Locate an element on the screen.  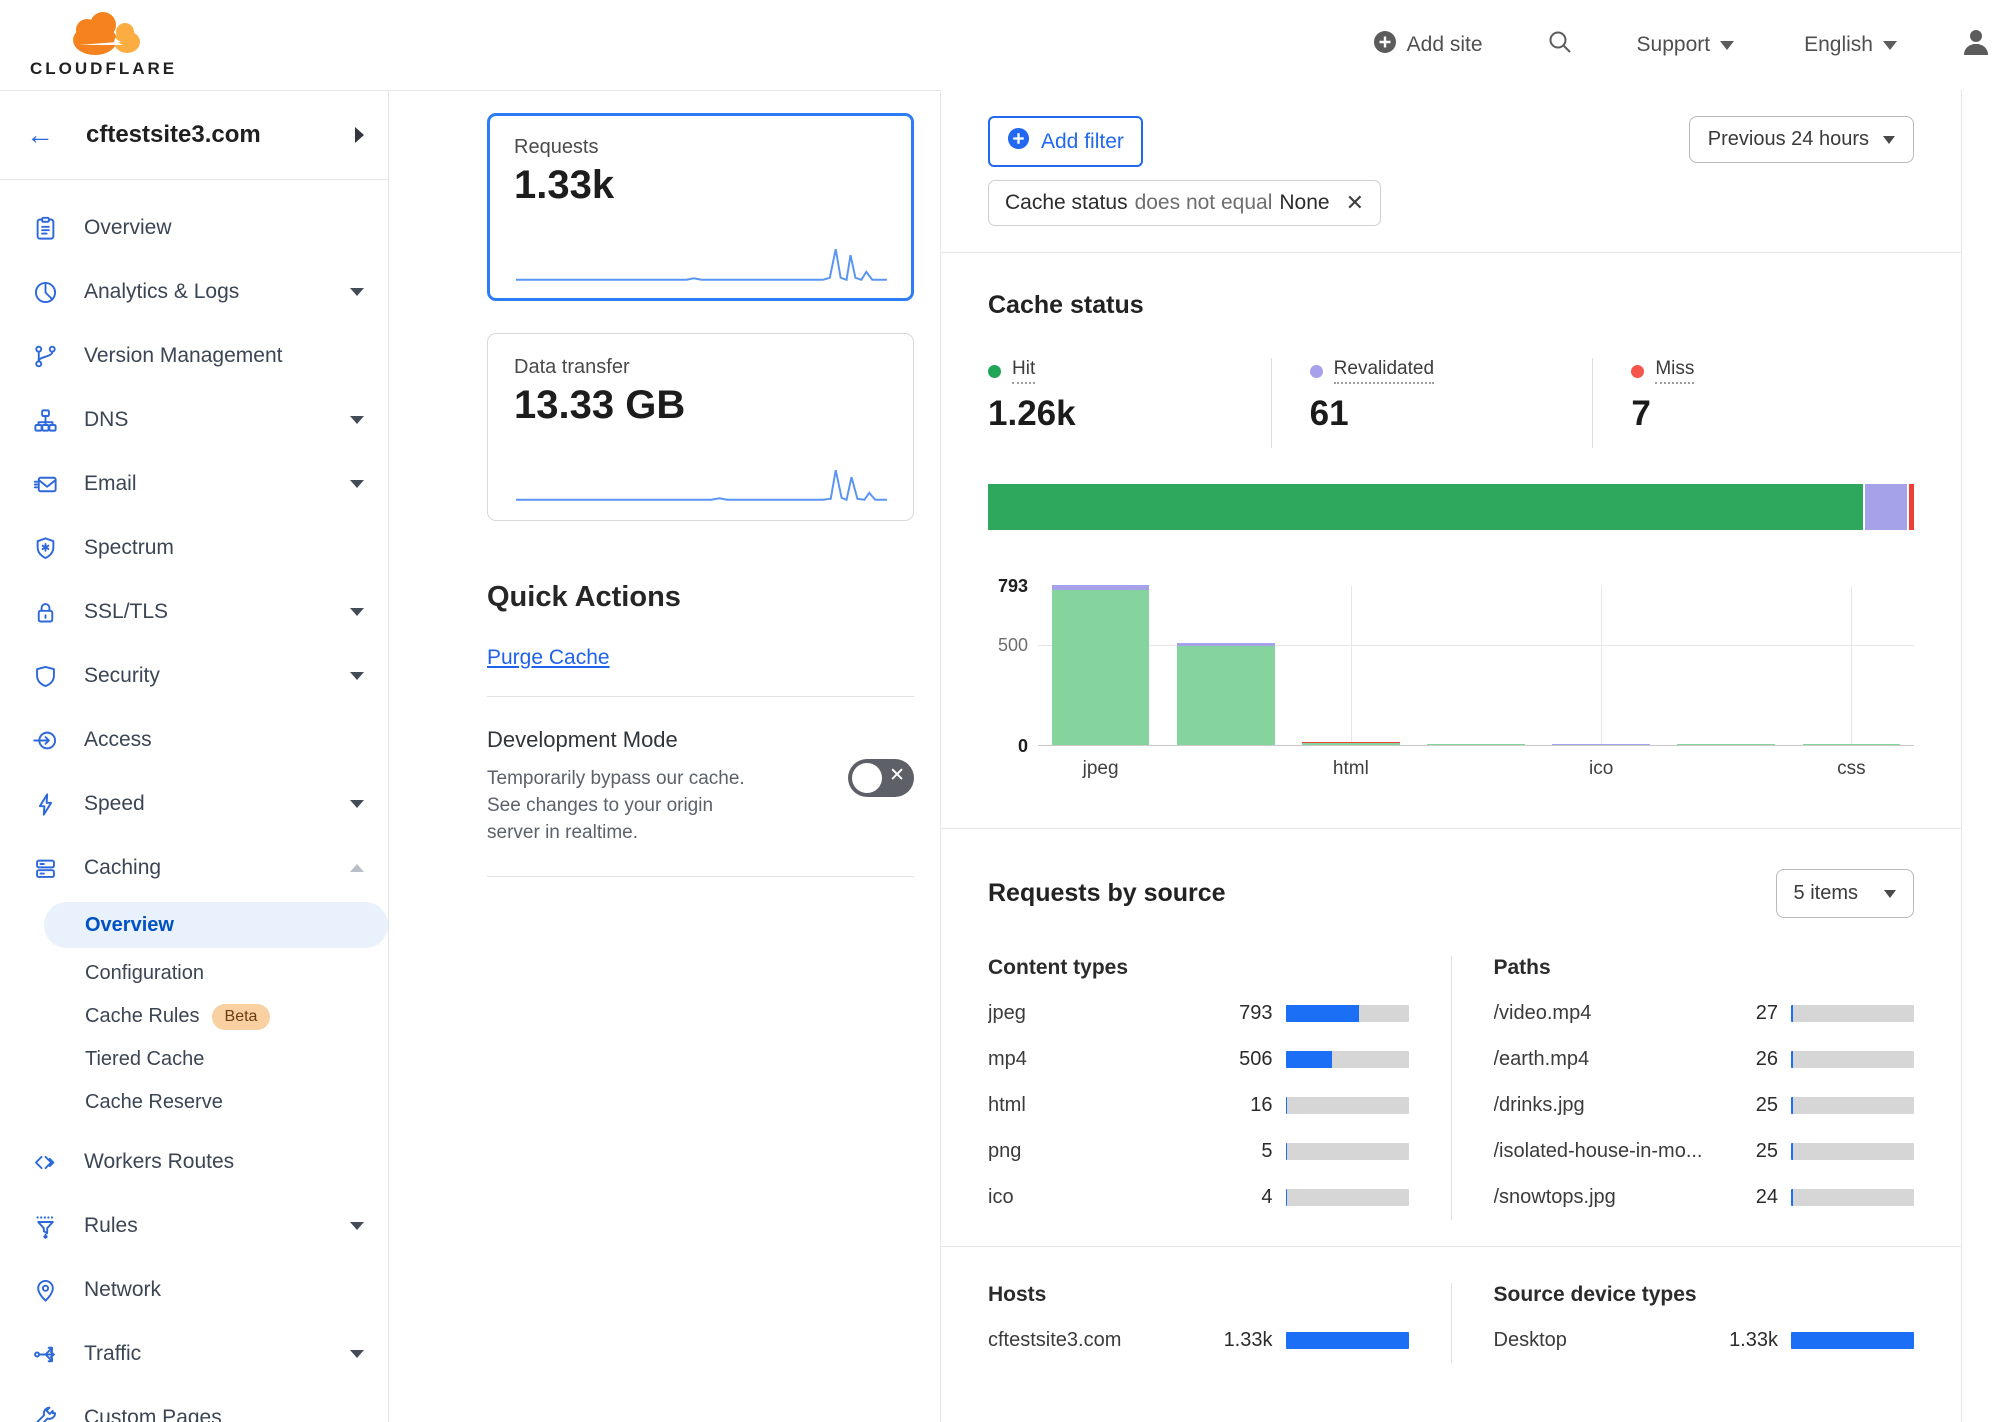
row-bar is located at coordinates (1347, 1105).